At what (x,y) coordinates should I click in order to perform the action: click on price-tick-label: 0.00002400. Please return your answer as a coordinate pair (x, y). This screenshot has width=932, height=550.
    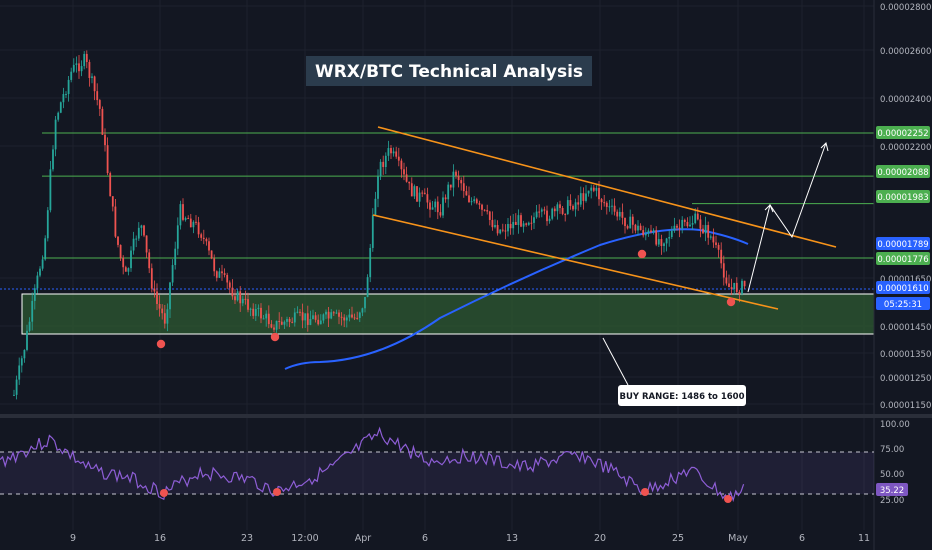
    Looking at the image, I should click on (905, 100).